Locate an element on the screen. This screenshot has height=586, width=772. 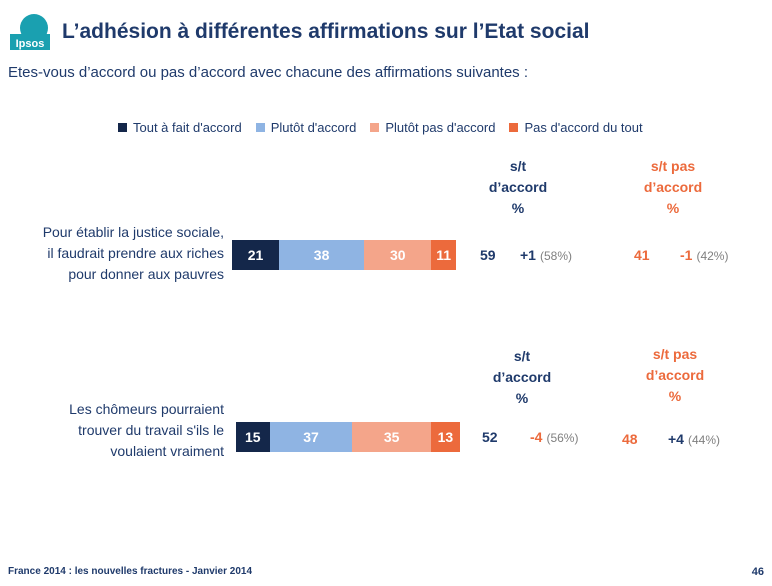
bar-segment-plutot-2: 37 is located at coordinates (311, 437).